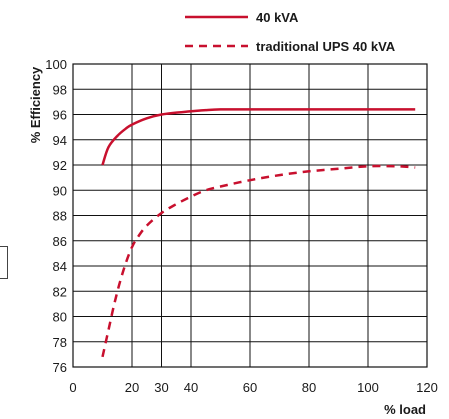  Describe the element at coordinates (290, 32) in the screenshot. I see `legend: 40 kVA traditional UPS 40 kVA` at that location.